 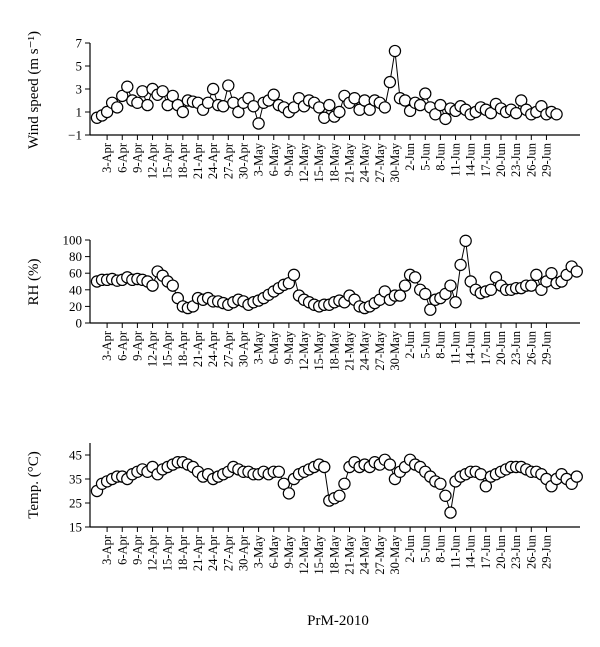 I want to click on y-tick-label: 7, so click(x=79, y=43).